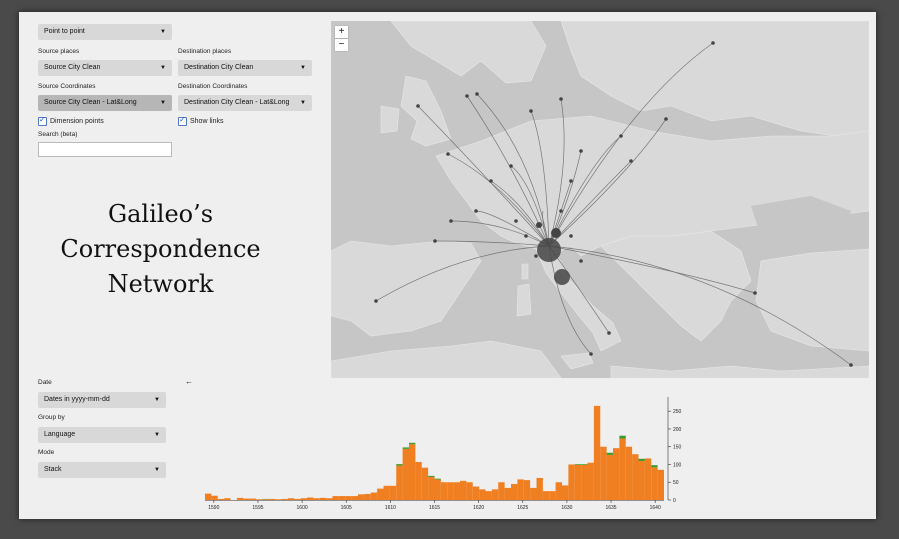 The height and width of the screenshot is (539, 899). I want to click on mode-select: Point to point ▼, so click(105, 32).